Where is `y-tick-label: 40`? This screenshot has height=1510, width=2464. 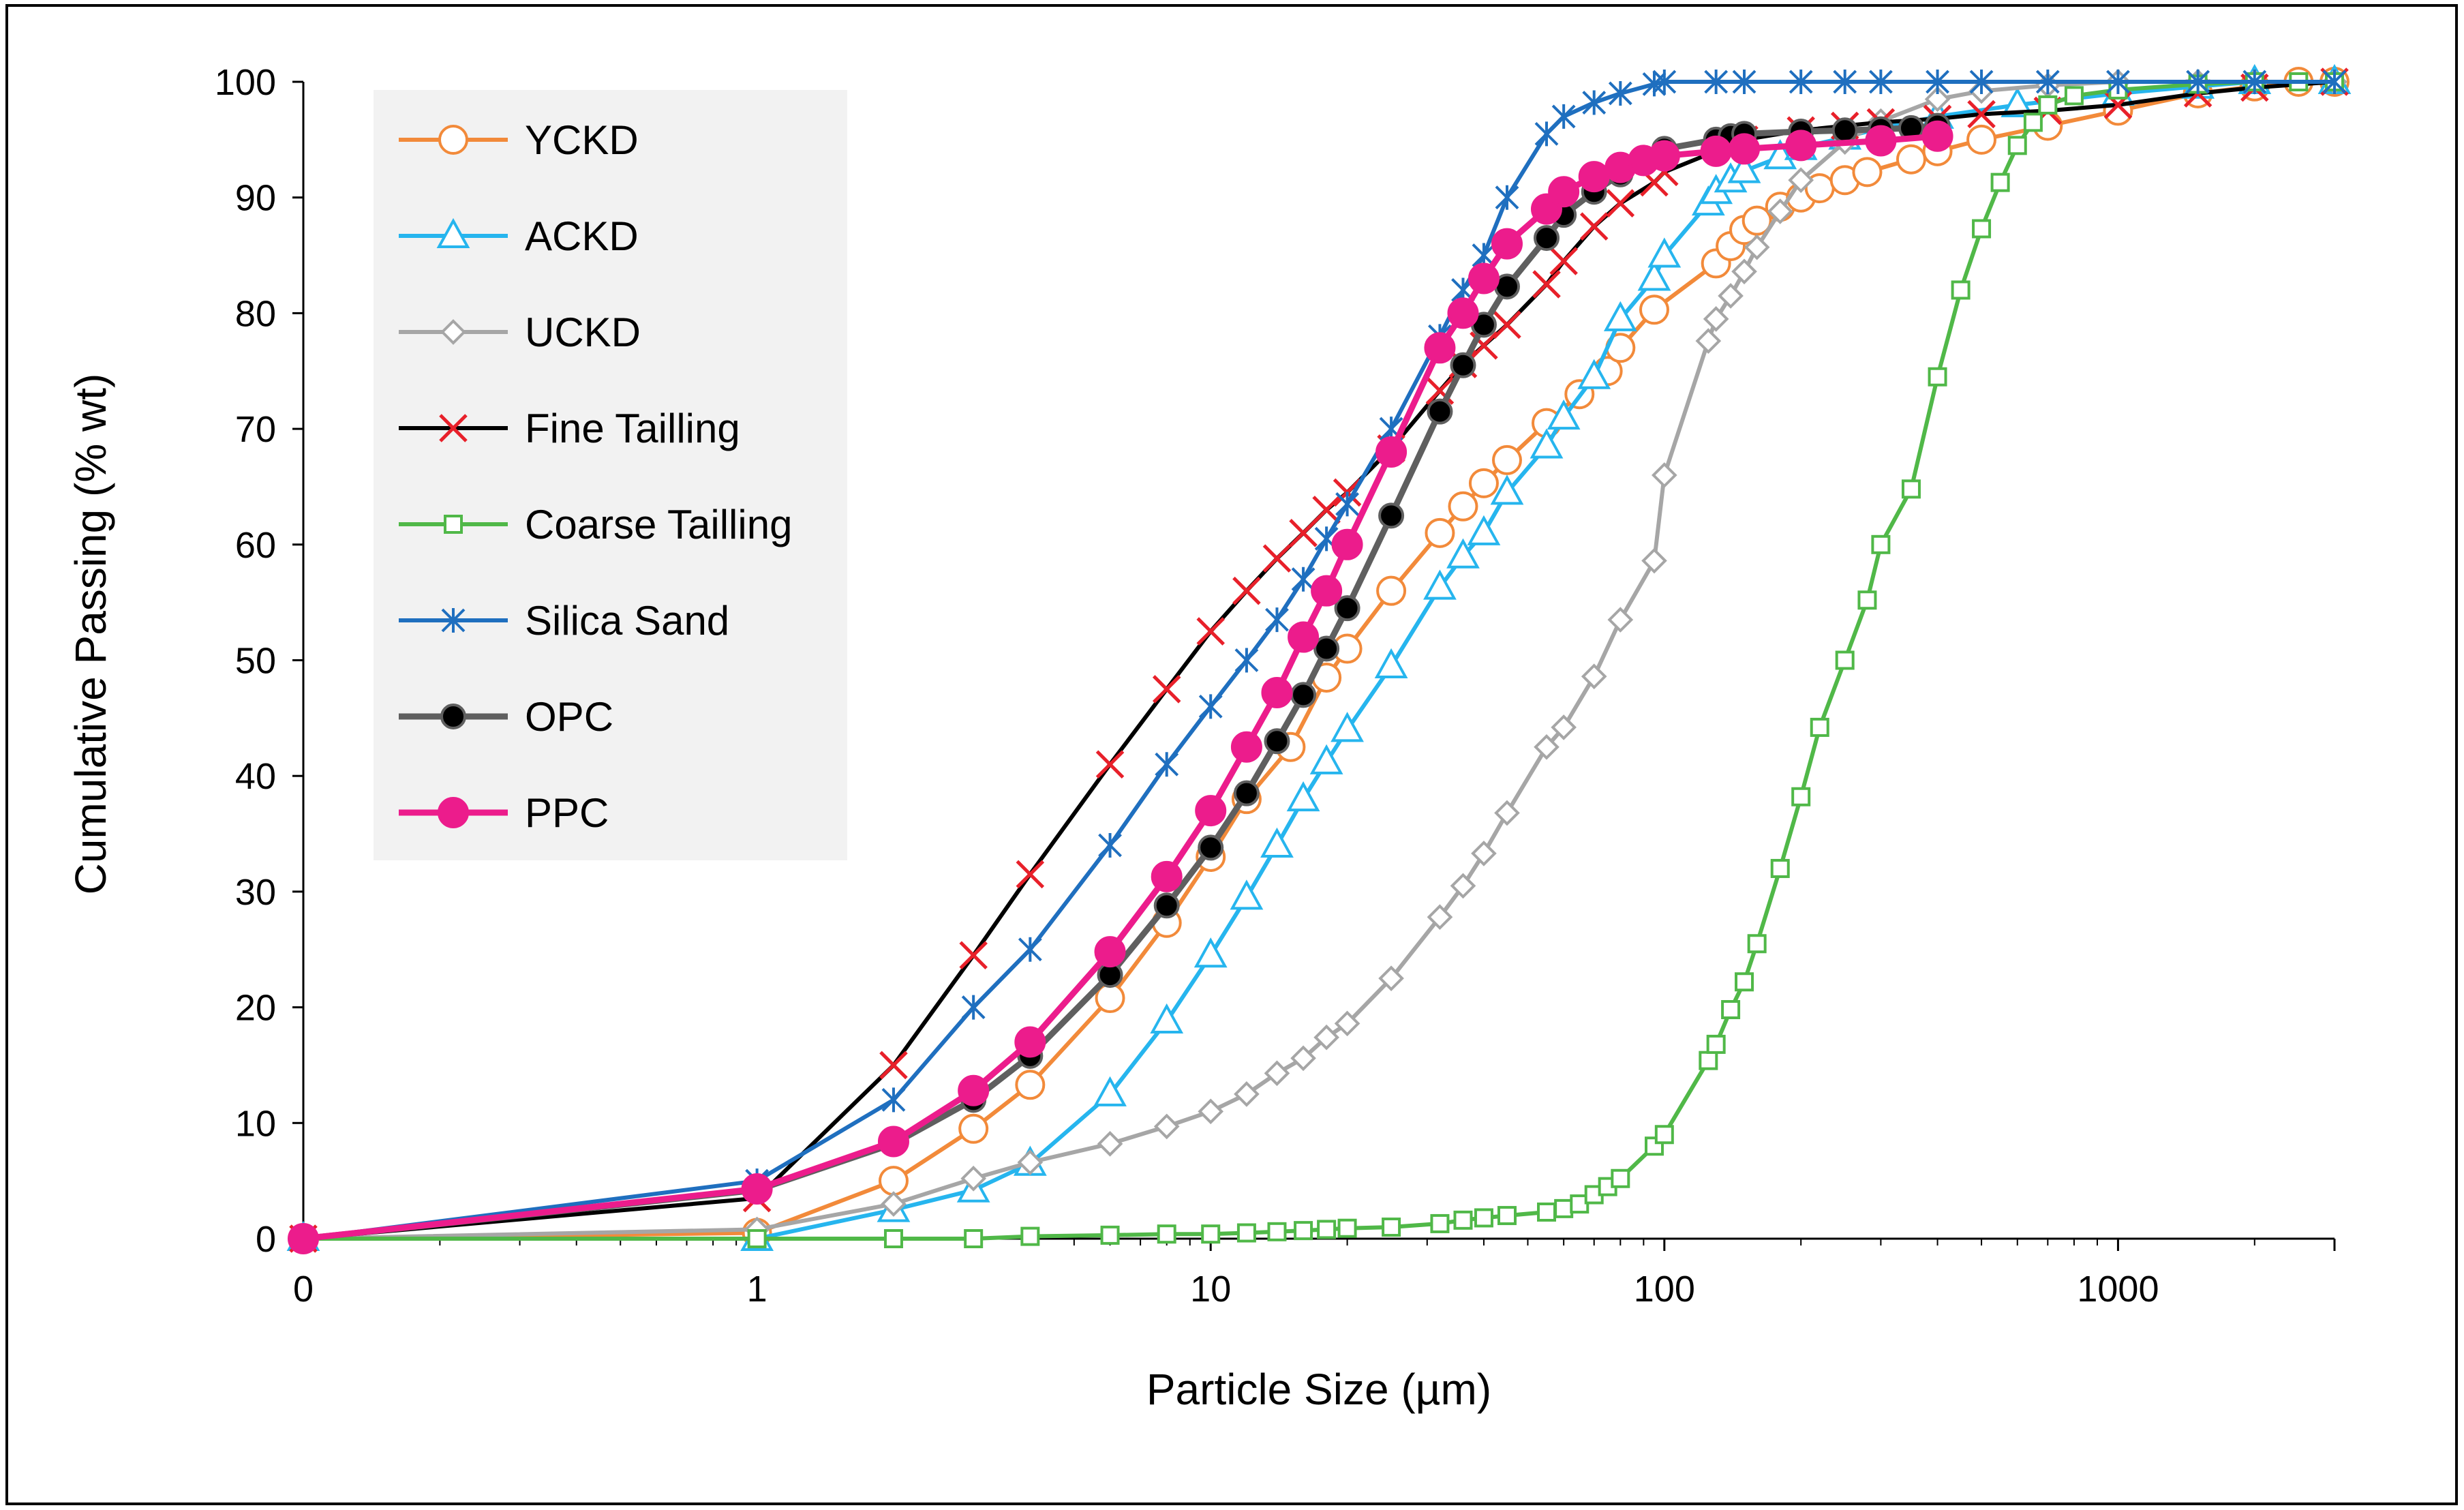 y-tick-label: 40 is located at coordinates (255, 776).